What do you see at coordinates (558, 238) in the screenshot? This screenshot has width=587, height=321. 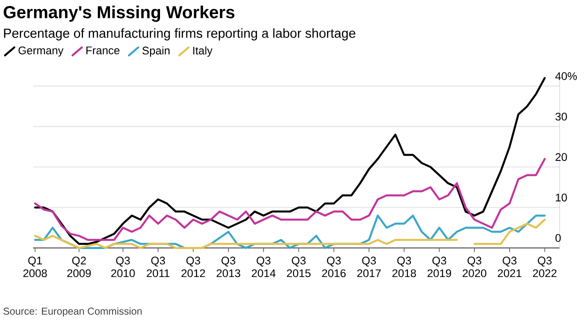 I see `y-tick-label: 0` at bounding box center [558, 238].